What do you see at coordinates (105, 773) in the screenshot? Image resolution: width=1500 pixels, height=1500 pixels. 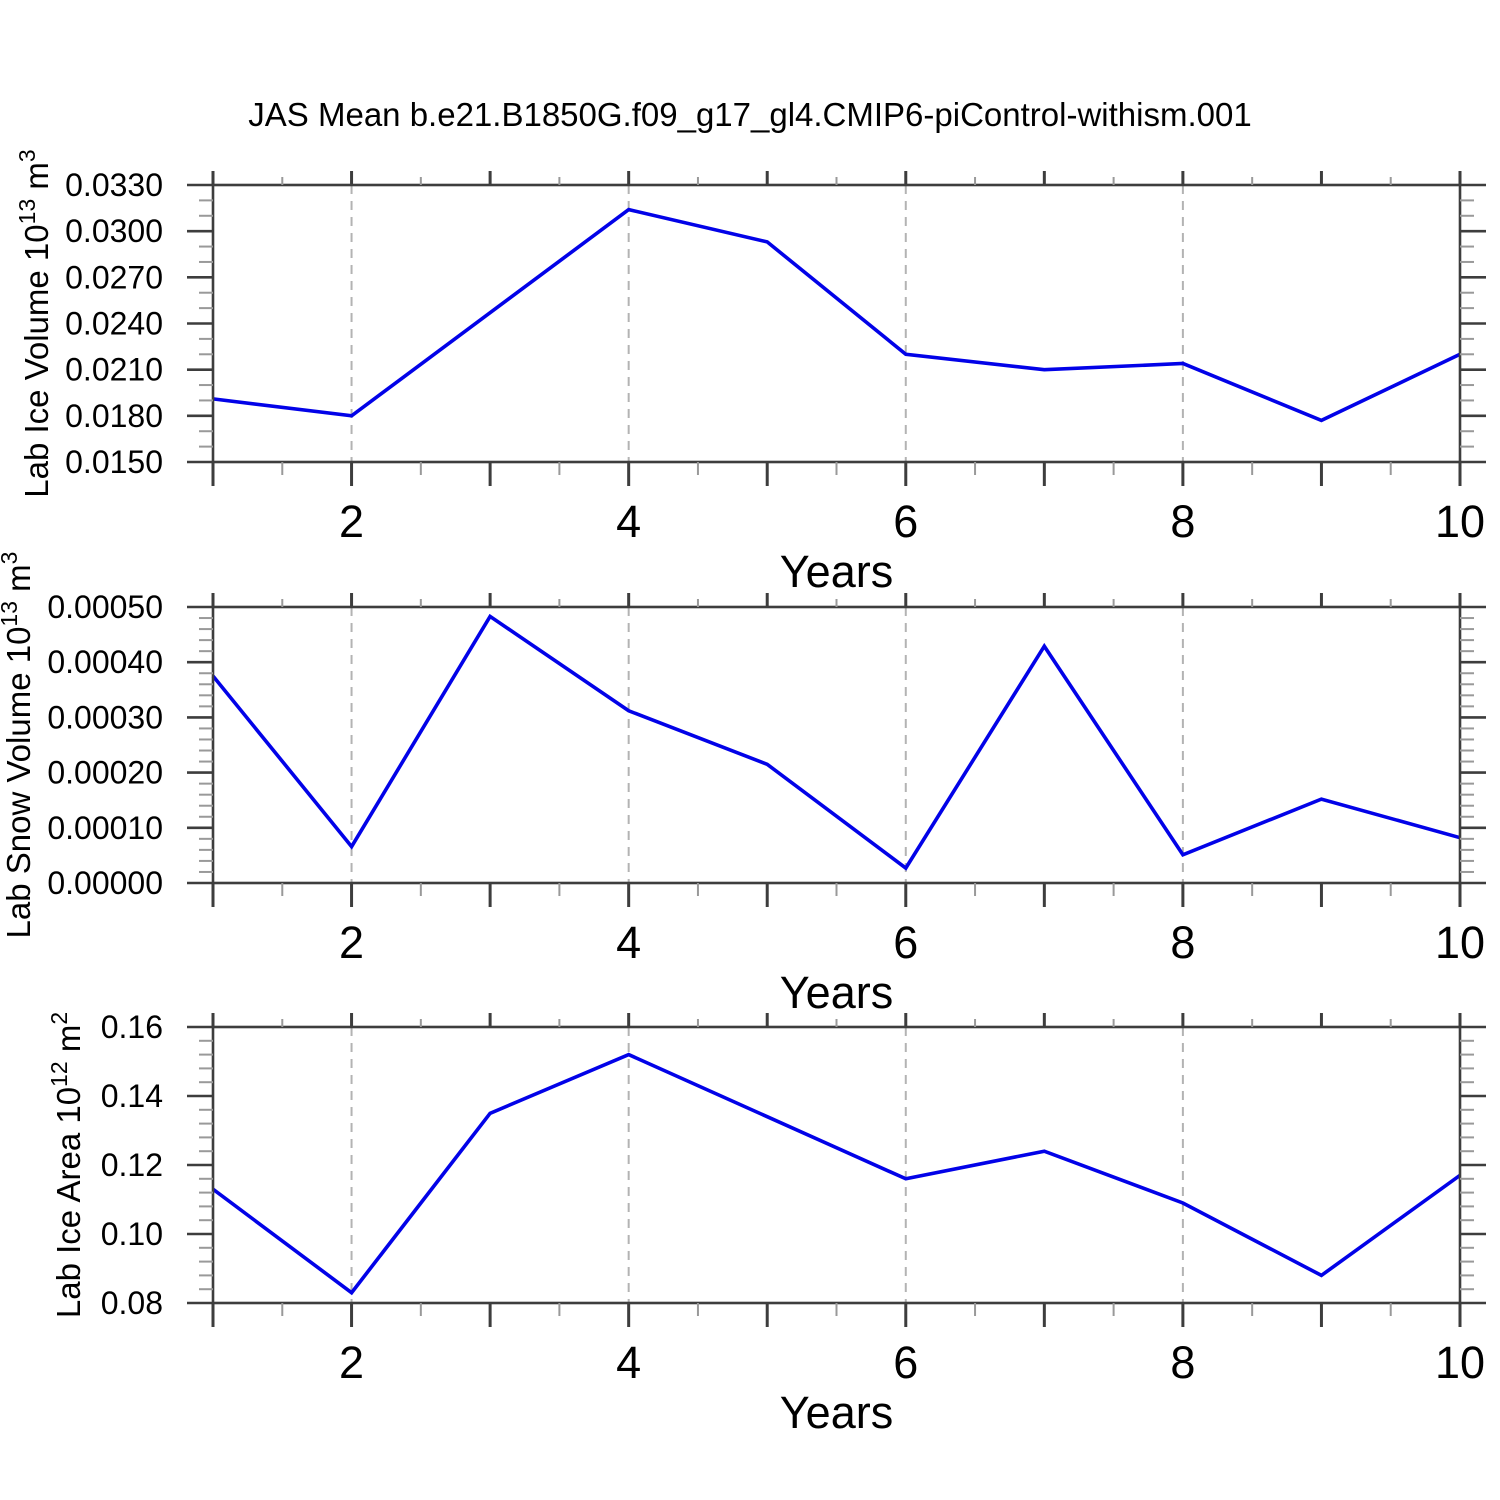 I see `y-tick-label: 0.00020` at bounding box center [105, 773].